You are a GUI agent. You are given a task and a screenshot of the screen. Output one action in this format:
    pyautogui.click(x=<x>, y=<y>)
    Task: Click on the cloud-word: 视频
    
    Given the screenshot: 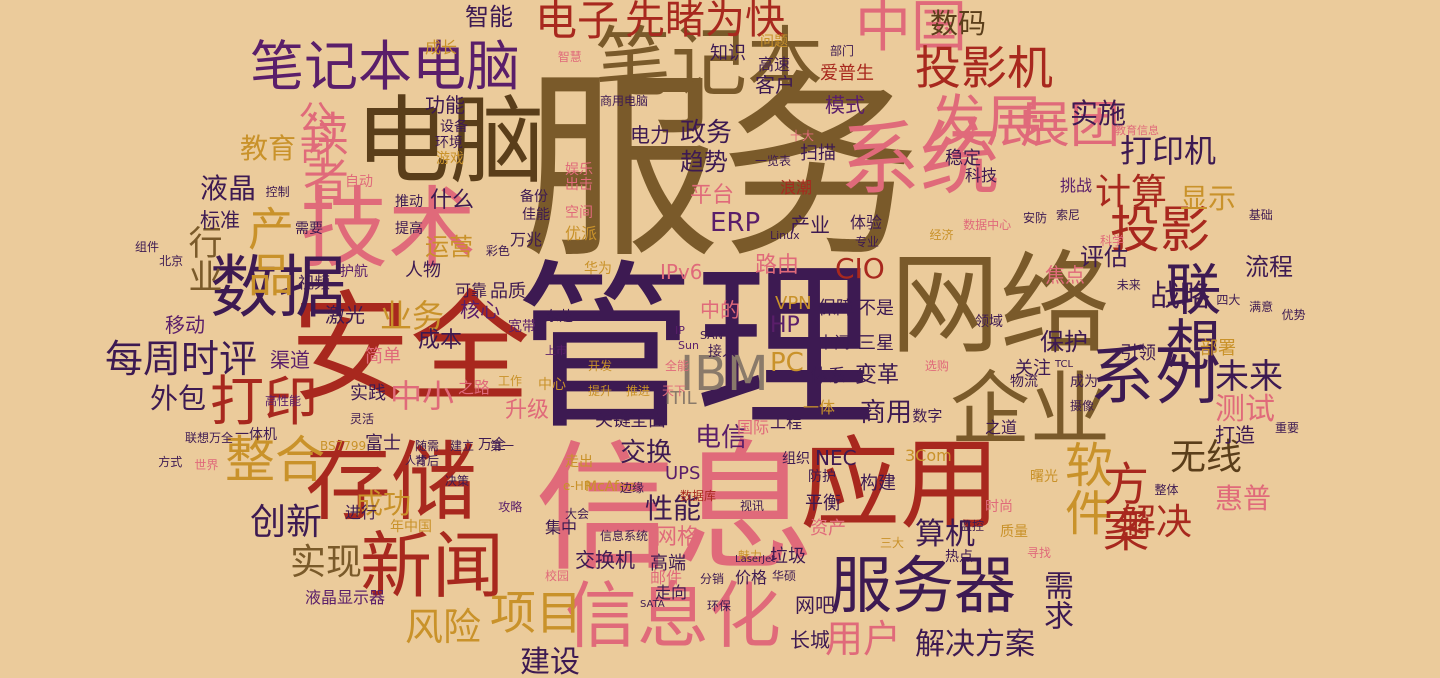 What is the action you would take?
    pyautogui.click(x=314, y=282)
    